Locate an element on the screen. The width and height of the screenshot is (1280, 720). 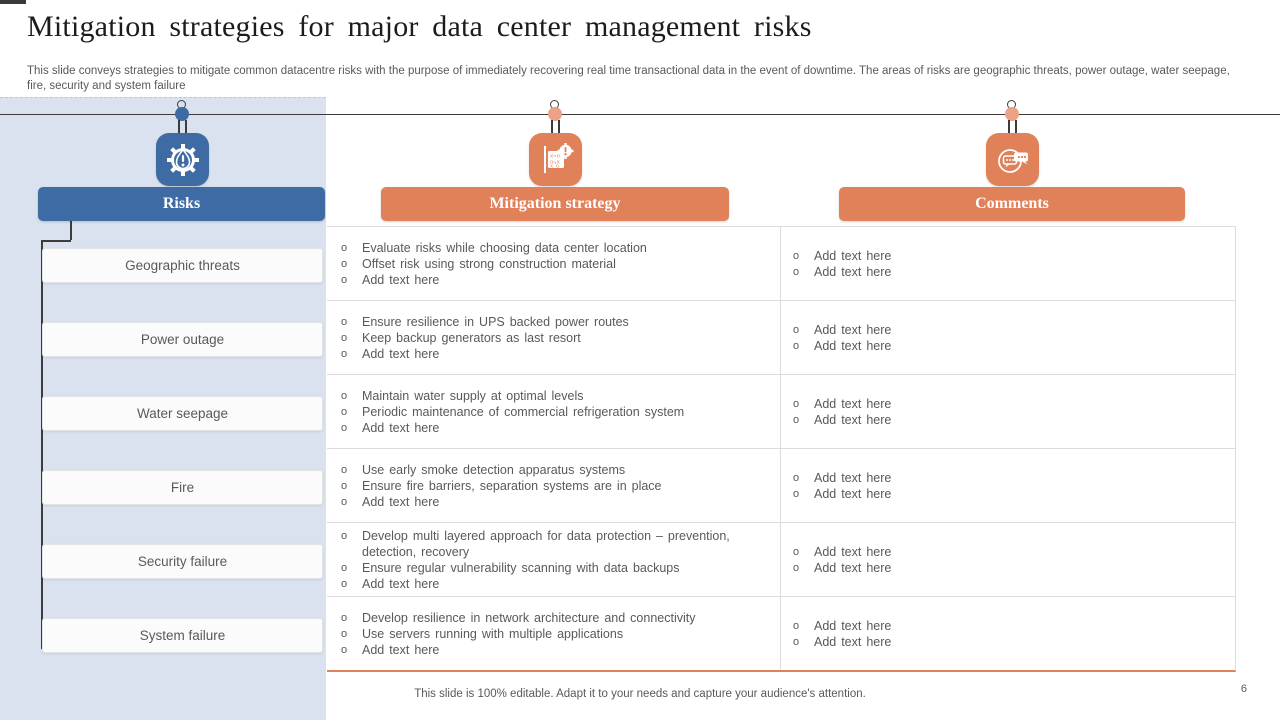
speech-bubbles-icon is located at coordinates (1012, 159).